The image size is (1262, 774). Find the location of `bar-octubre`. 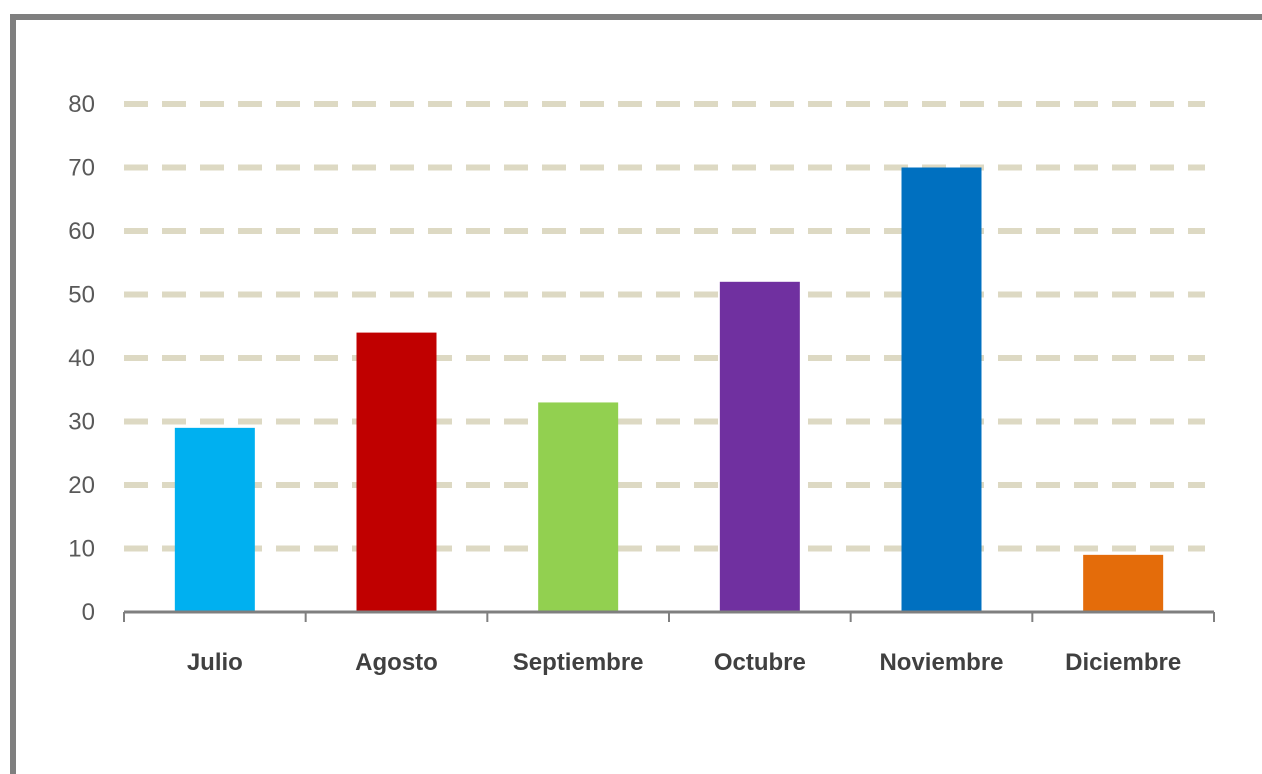

bar-octubre is located at coordinates (759, 446).